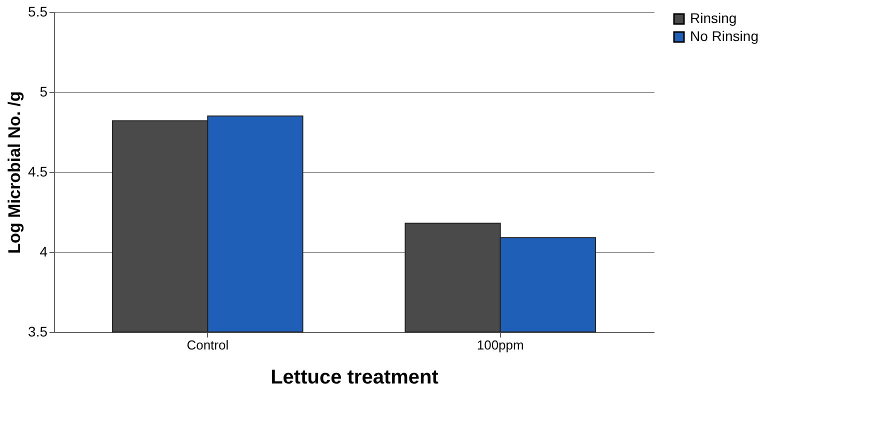  Describe the element at coordinates (44, 92) in the screenshot. I see `y-tick-label: 5` at that location.